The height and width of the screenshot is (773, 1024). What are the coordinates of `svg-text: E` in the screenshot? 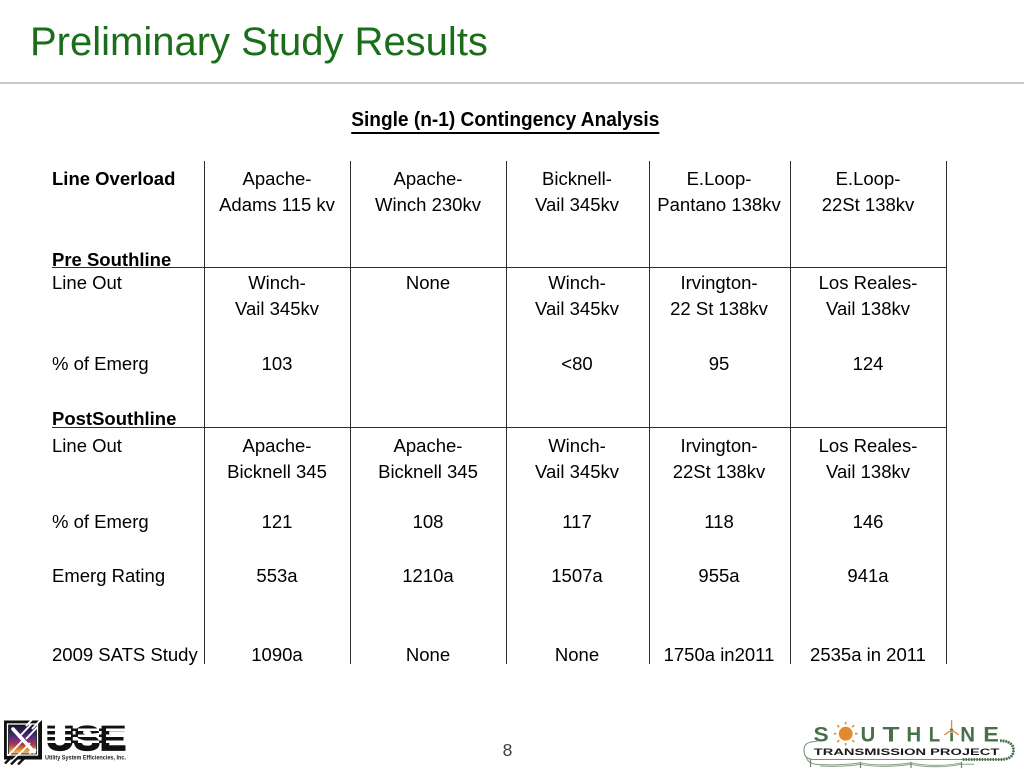 It's located at (991, 734).